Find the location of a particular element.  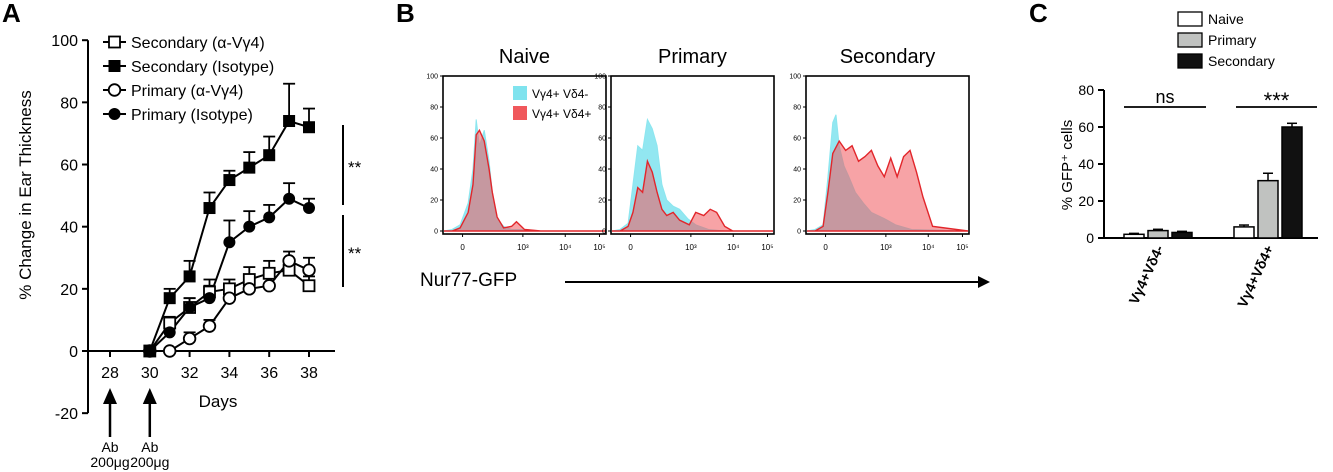

panel-a-y-tick-label: 20 is located at coordinates (69, 290).